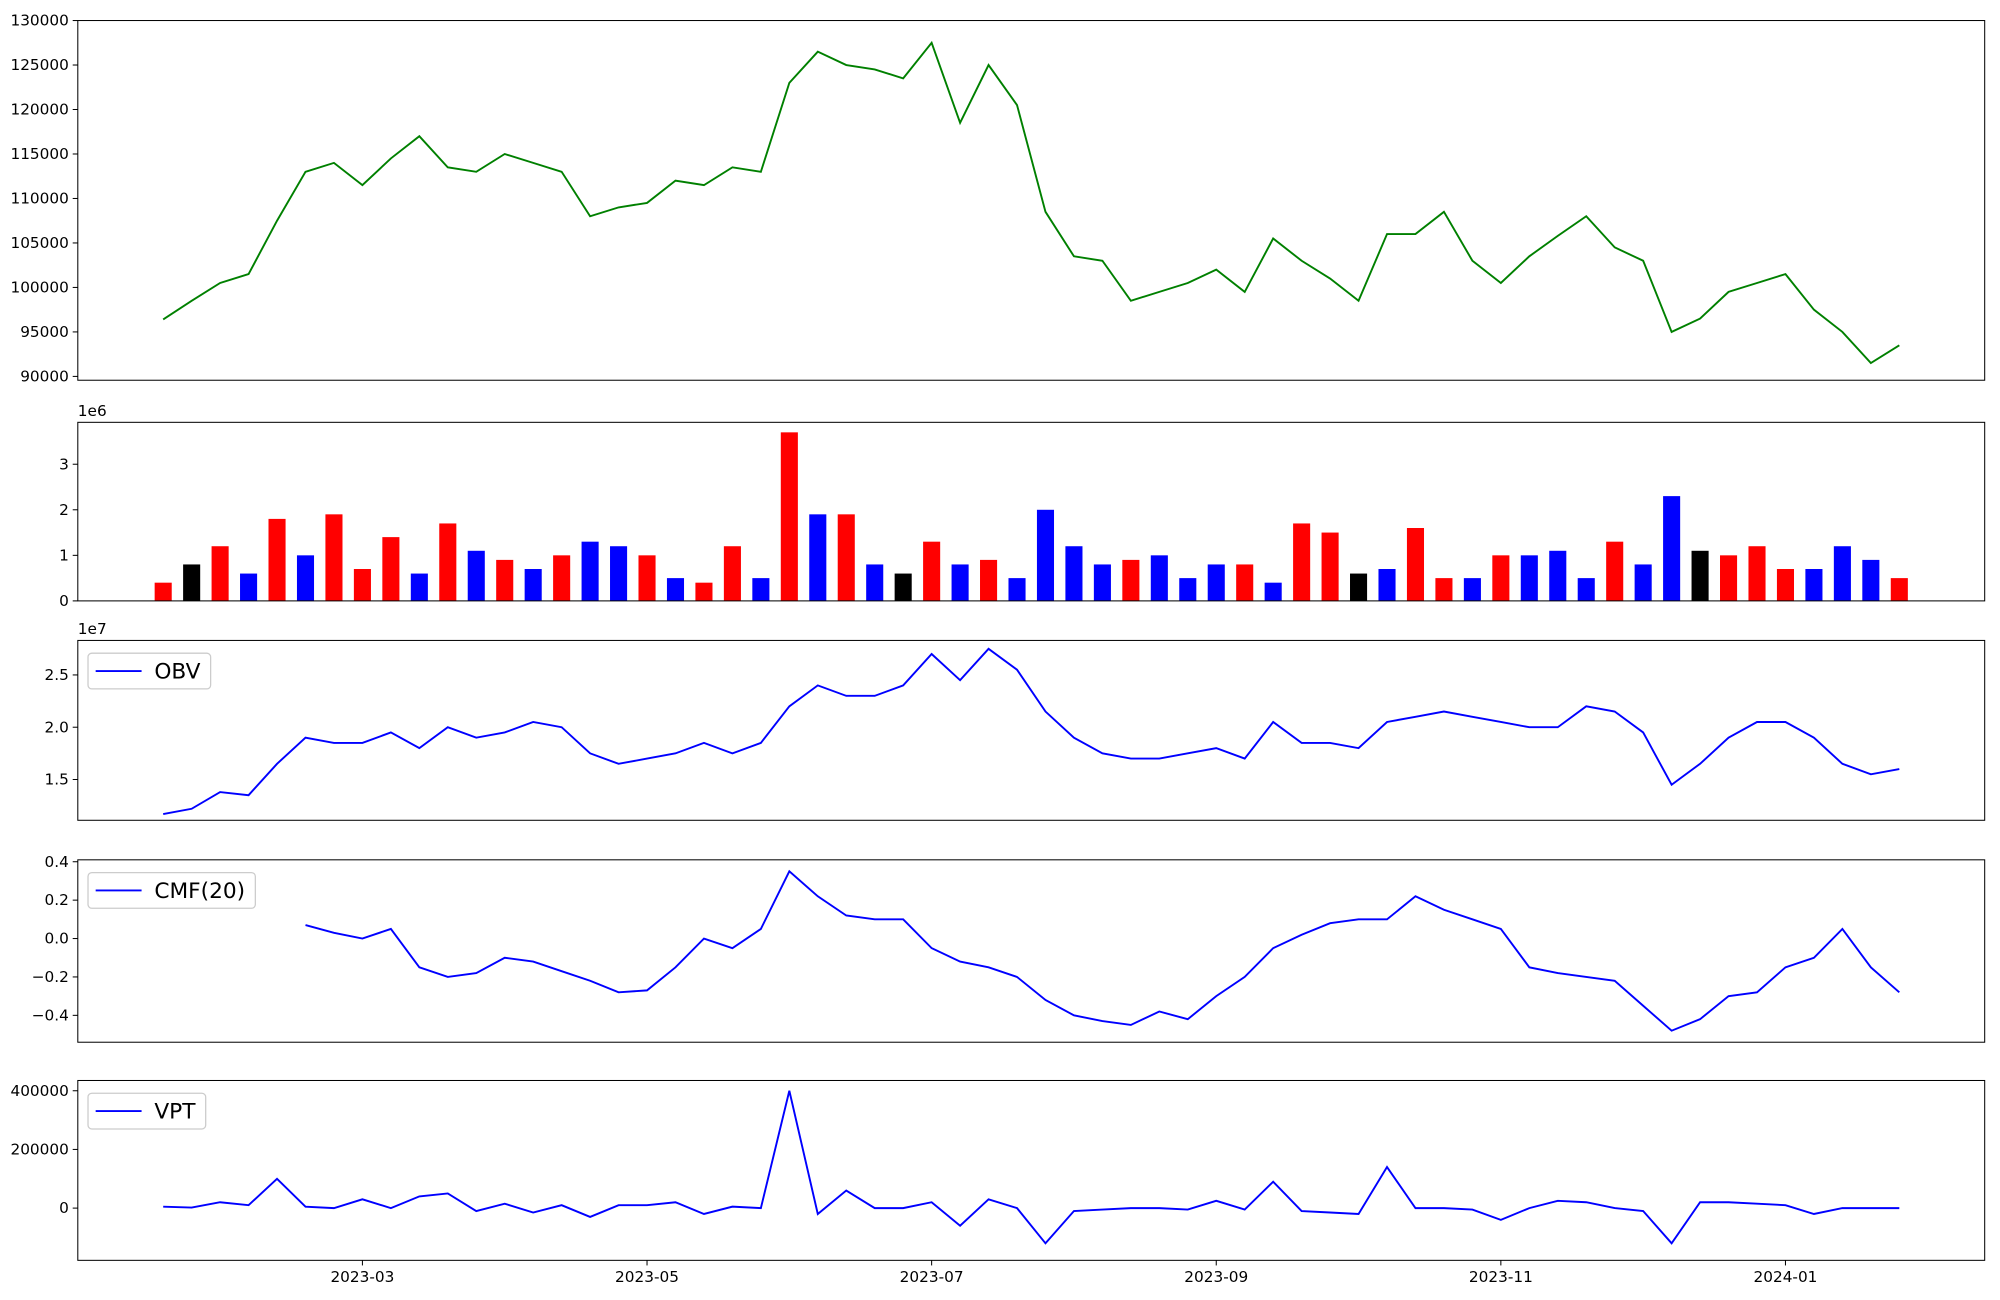 The height and width of the screenshot is (1300, 2000). What do you see at coordinates (57, 862) in the screenshot?
I see `y-tick-label: 0.4` at bounding box center [57, 862].